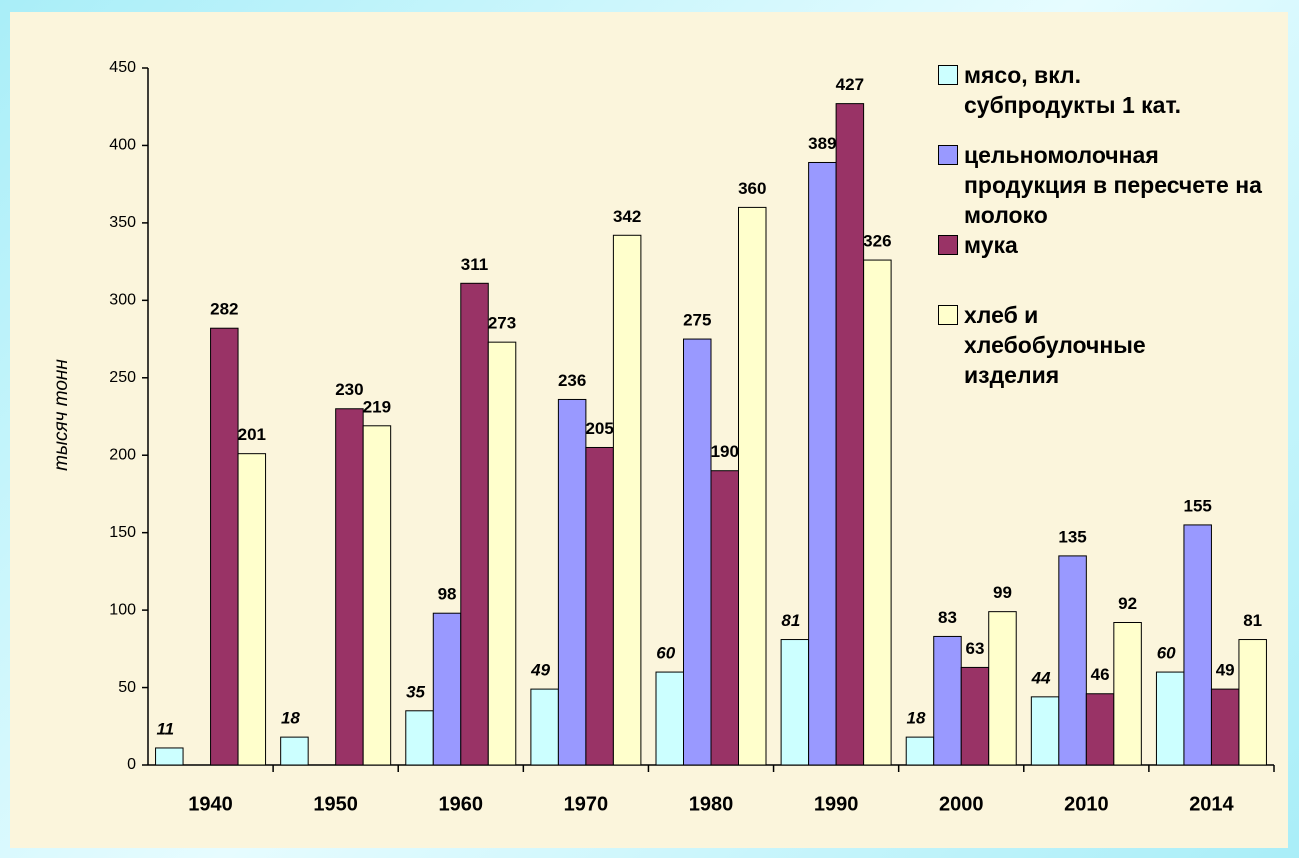 The width and height of the screenshot is (1299, 858). Describe the element at coordinates (122, 377) in the screenshot. I see `y-tick-label: 250` at that location.